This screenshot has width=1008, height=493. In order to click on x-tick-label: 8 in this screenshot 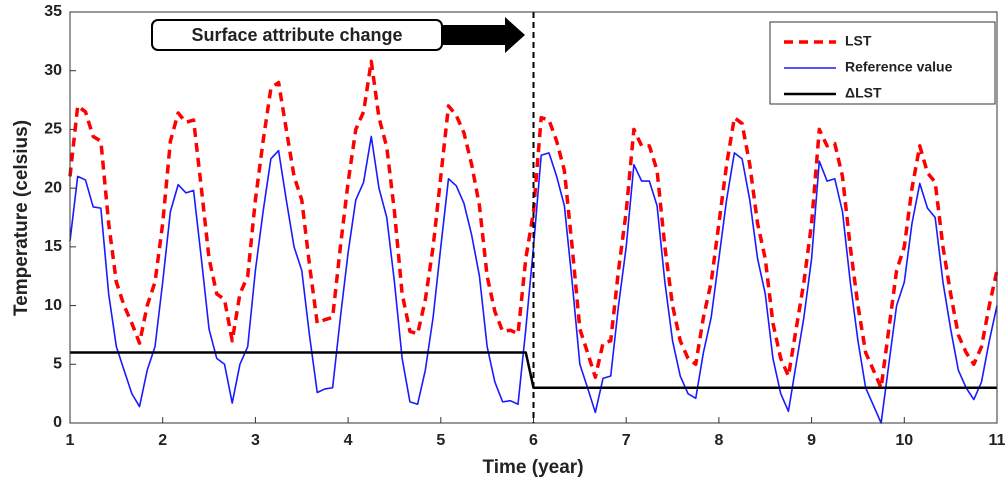, I will do `click(718, 440)`.